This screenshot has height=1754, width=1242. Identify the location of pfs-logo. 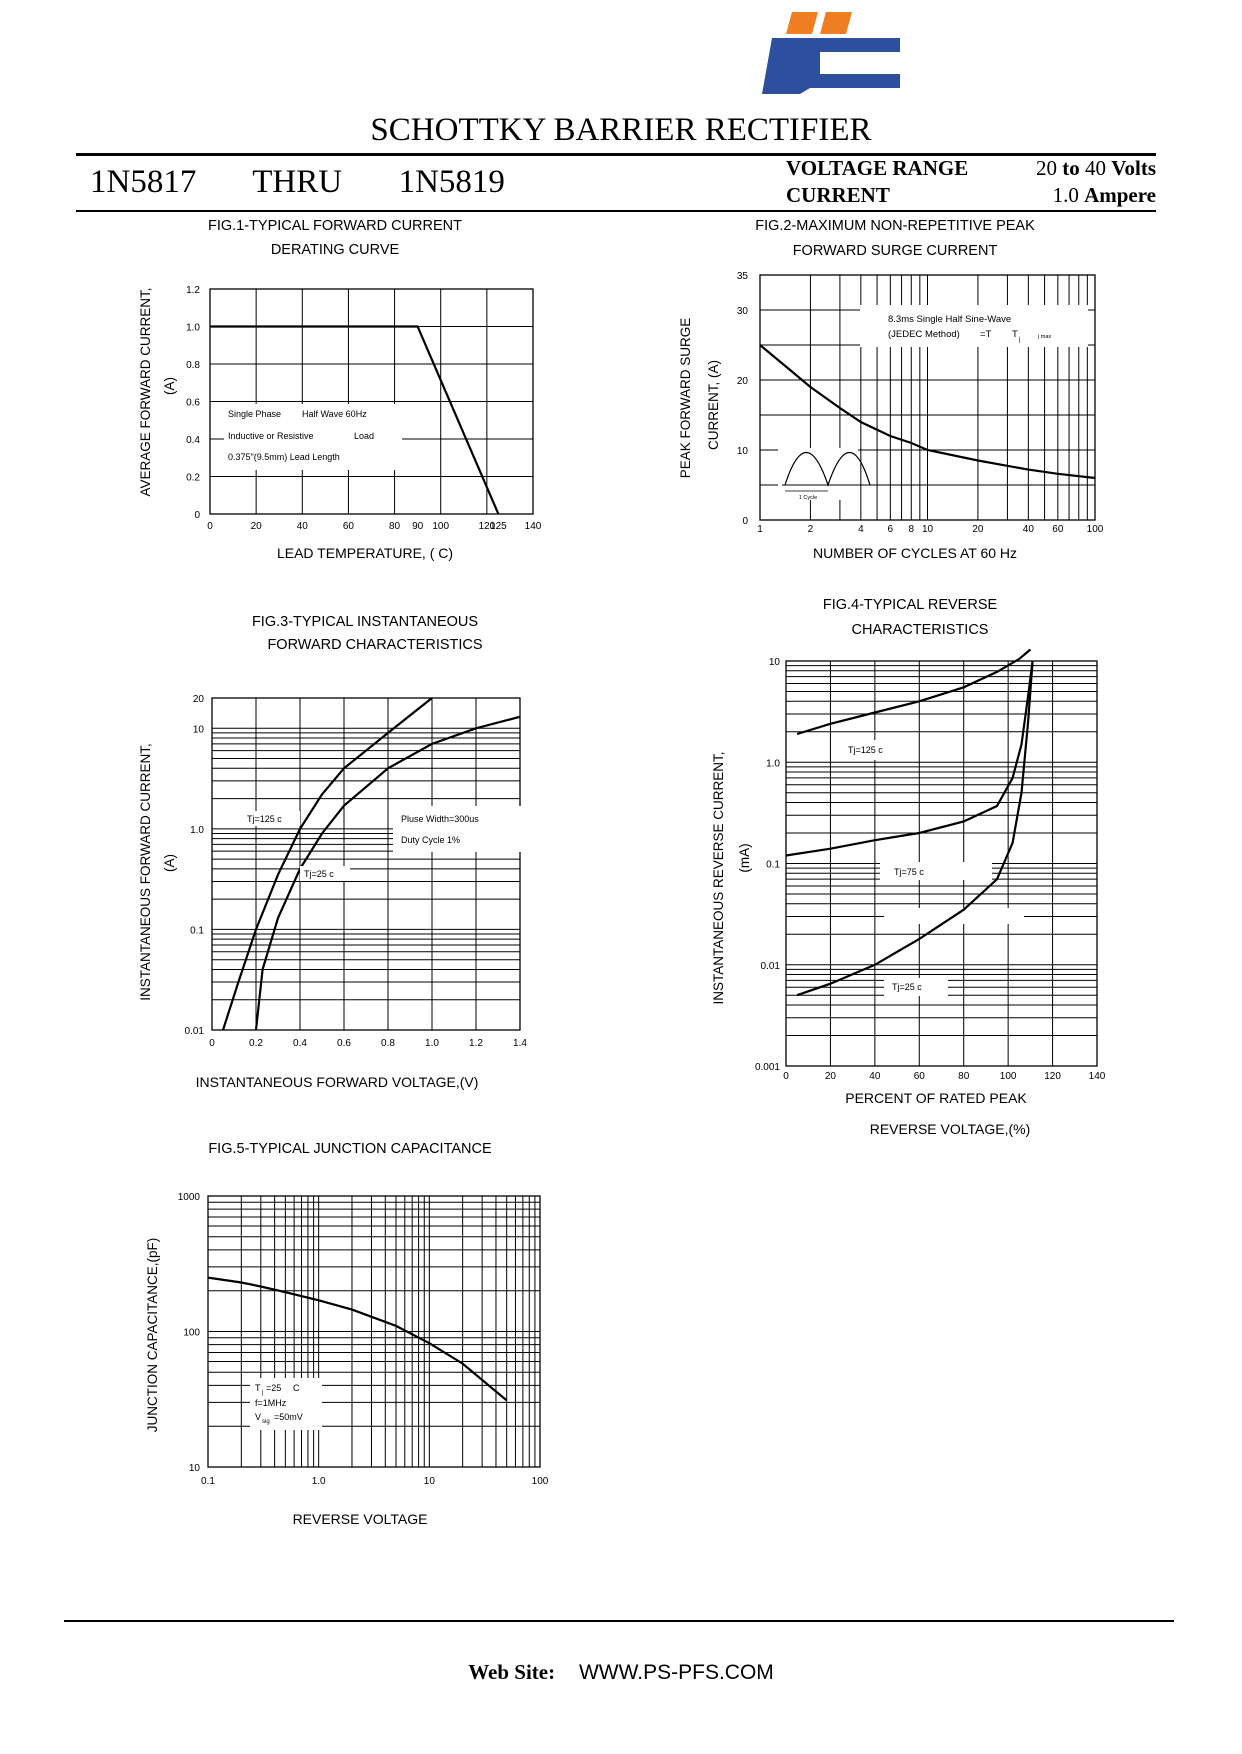
(831, 53).